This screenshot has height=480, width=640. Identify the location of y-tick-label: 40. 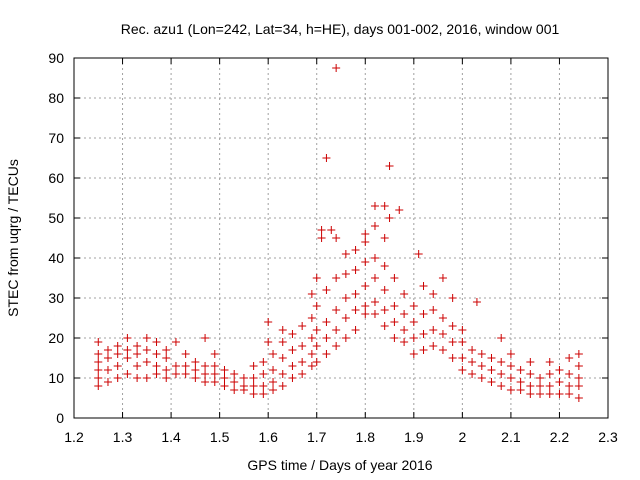
(56, 258).